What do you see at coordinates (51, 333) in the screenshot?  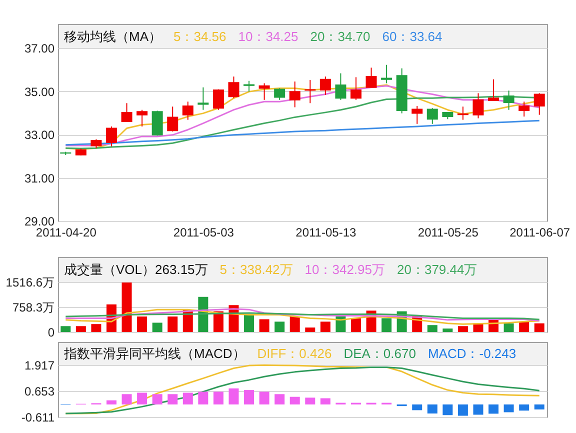 I see `y-tick-label: 0` at bounding box center [51, 333].